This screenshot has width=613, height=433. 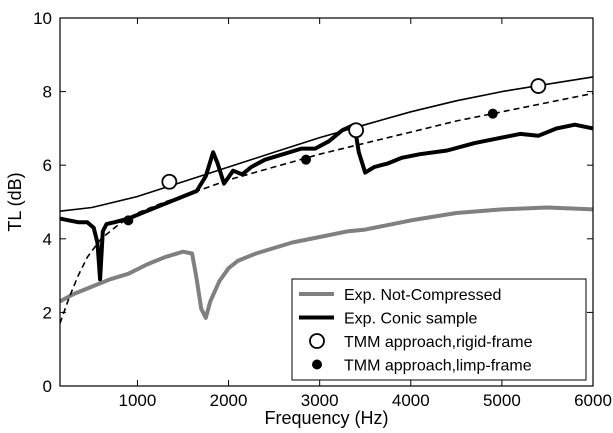 What do you see at coordinates (422, 295) in the screenshot?
I see `legend-label-not-compressed: Exp. Not-Compressed` at bounding box center [422, 295].